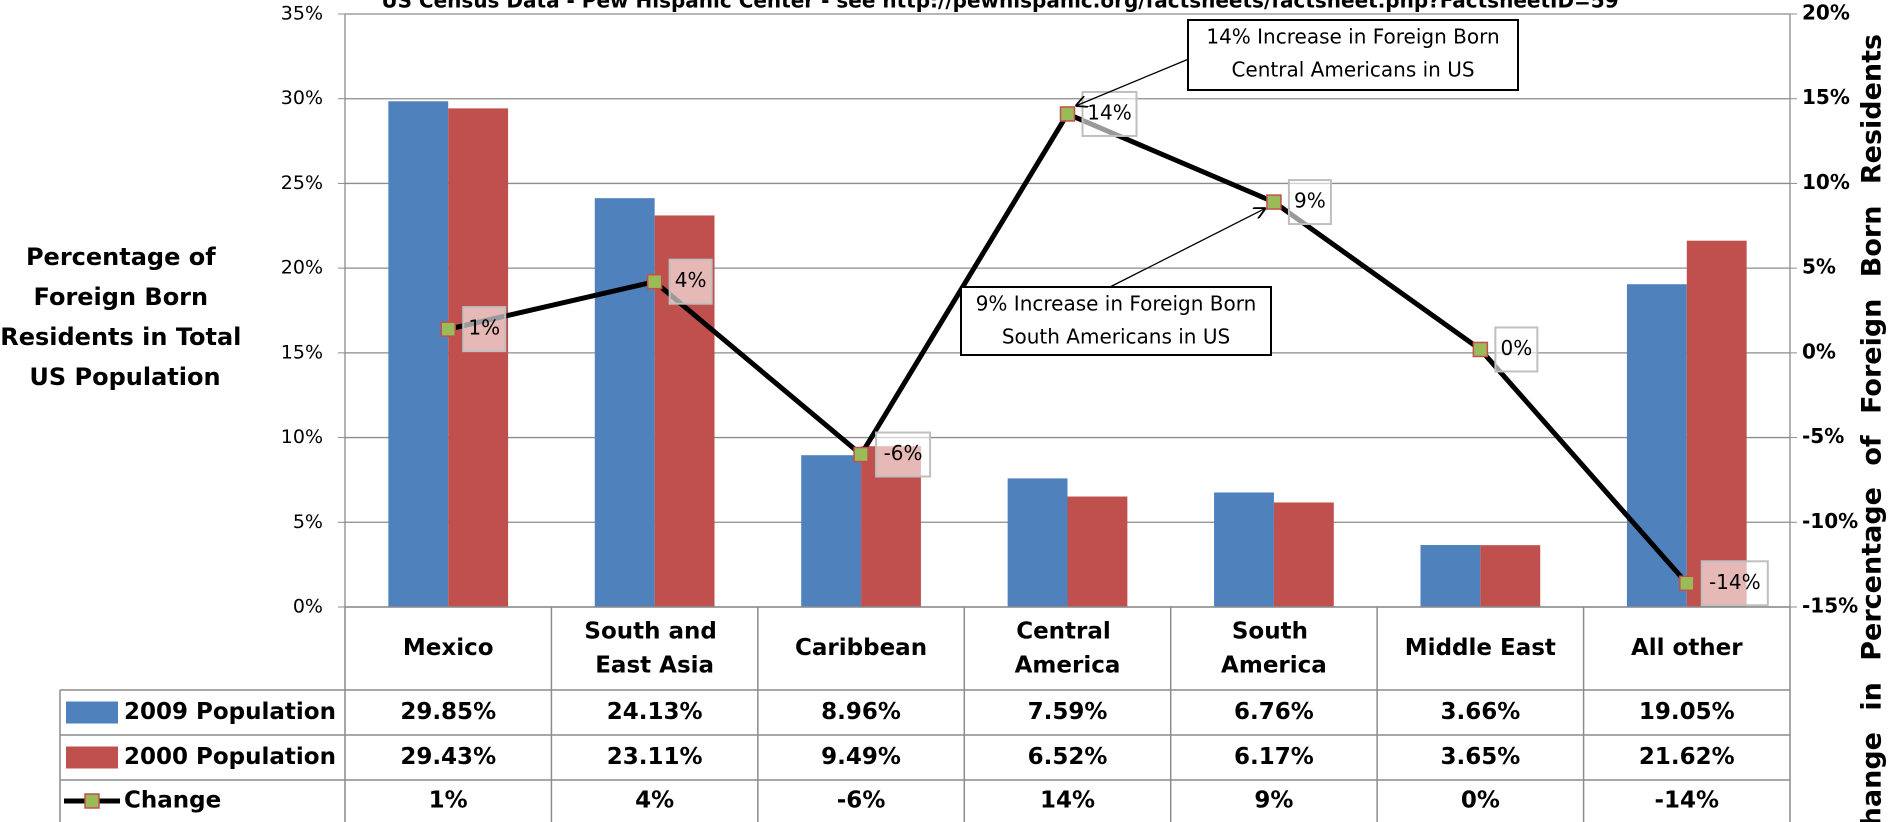  Describe the element at coordinates (861, 757) in the screenshot. I see `table-value: 9.49%` at that location.